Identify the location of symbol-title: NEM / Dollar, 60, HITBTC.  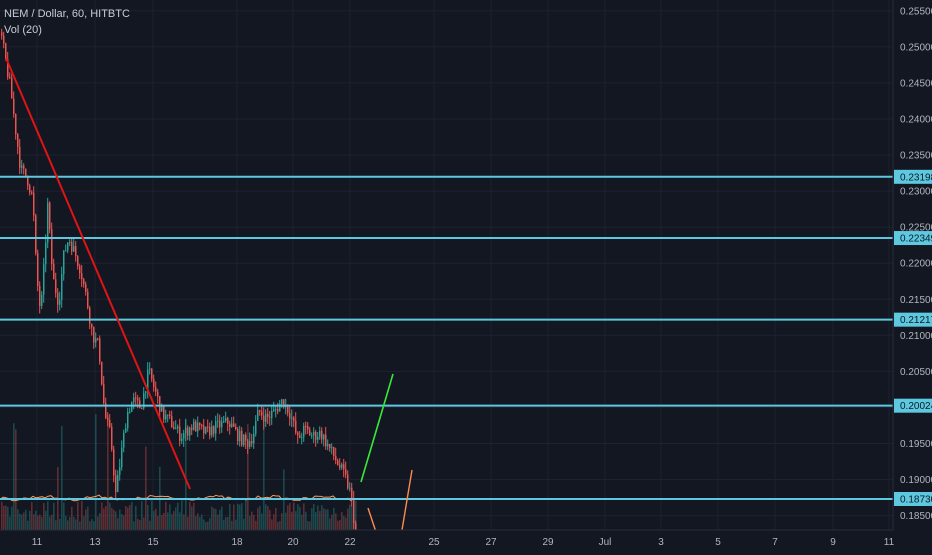
(67, 14).